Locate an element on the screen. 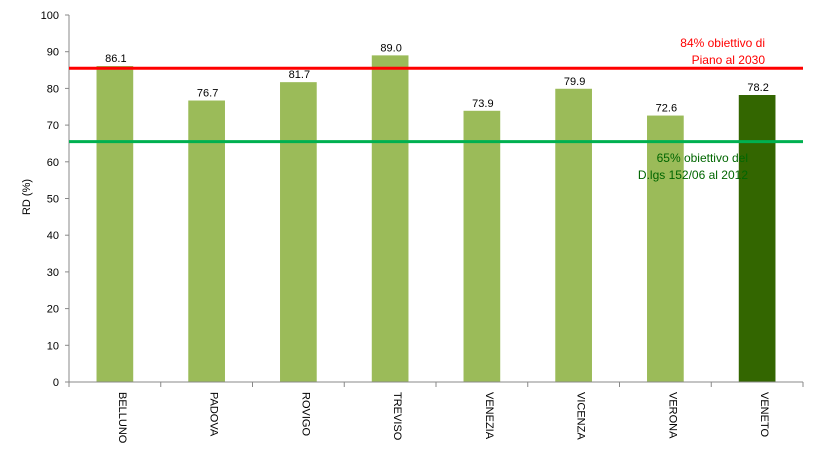 This screenshot has width=833, height=451. y-tick-label: 80 is located at coordinates (53, 89).